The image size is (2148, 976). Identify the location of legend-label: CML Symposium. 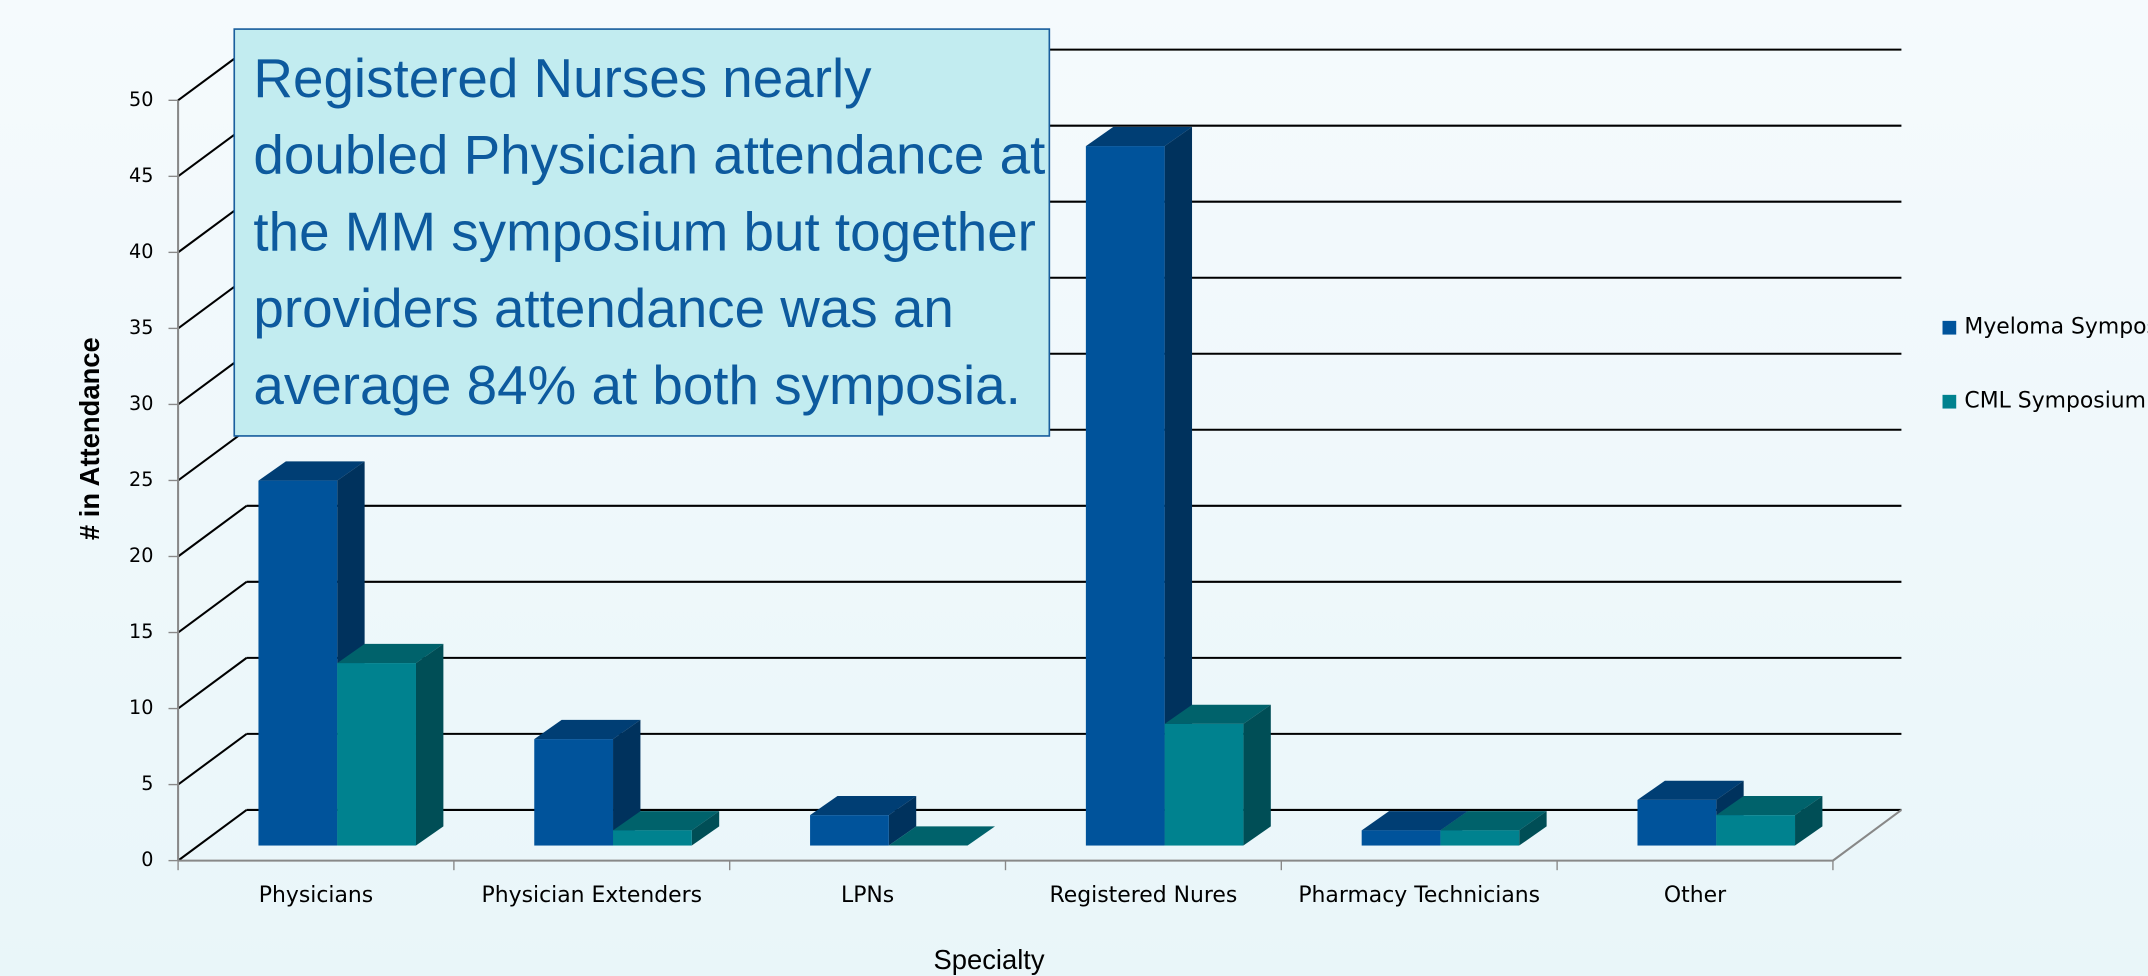
(2055, 401).